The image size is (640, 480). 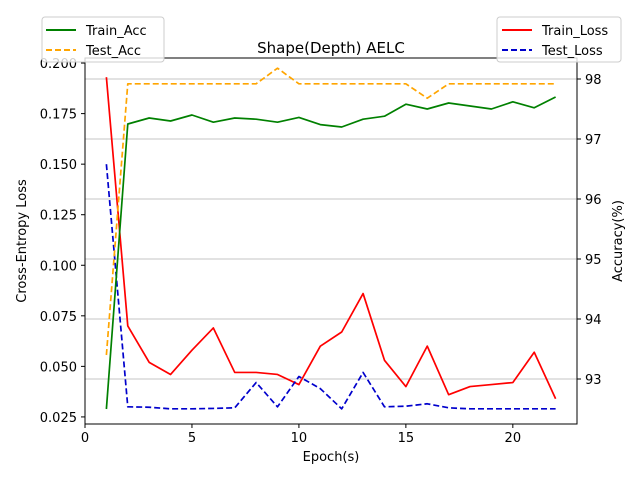 What do you see at coordinates (593, 320) in the screenshot?
I see `right-y-tick-label-1: 94` at bounding box center [593, 320].